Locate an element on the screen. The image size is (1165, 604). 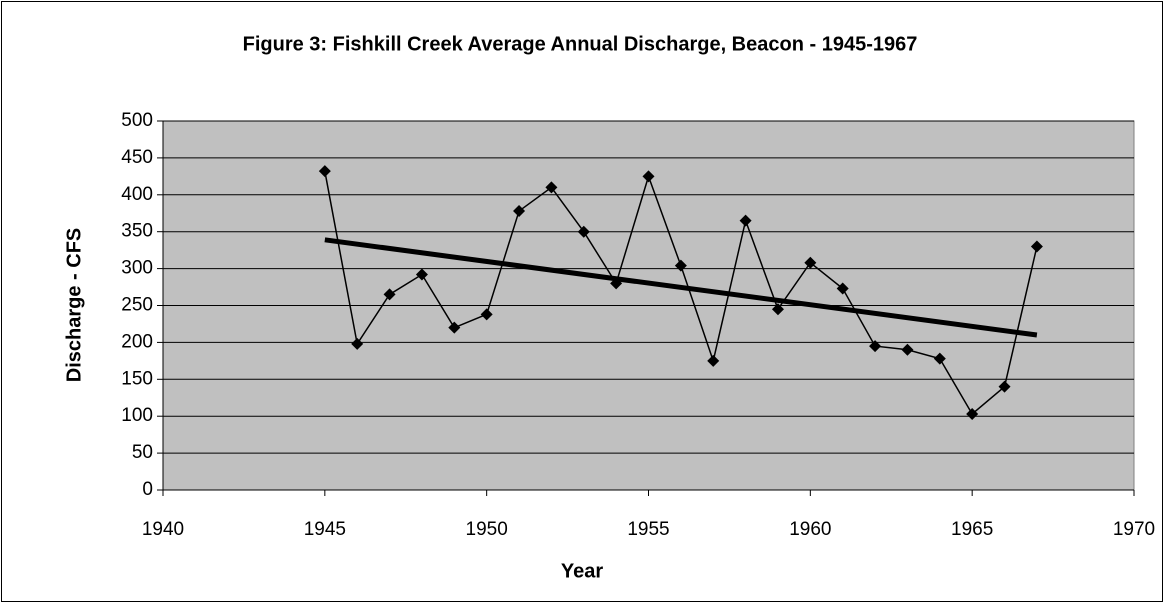
x-axis-label: Year is located at coordinates (582, 571).